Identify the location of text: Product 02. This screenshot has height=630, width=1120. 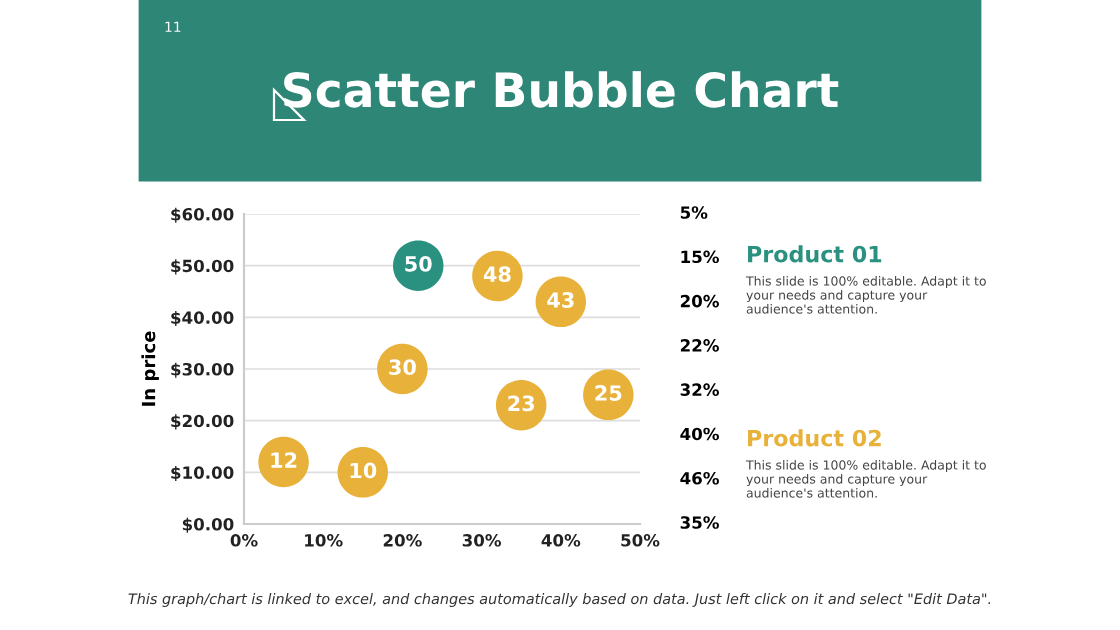
(814, 438).